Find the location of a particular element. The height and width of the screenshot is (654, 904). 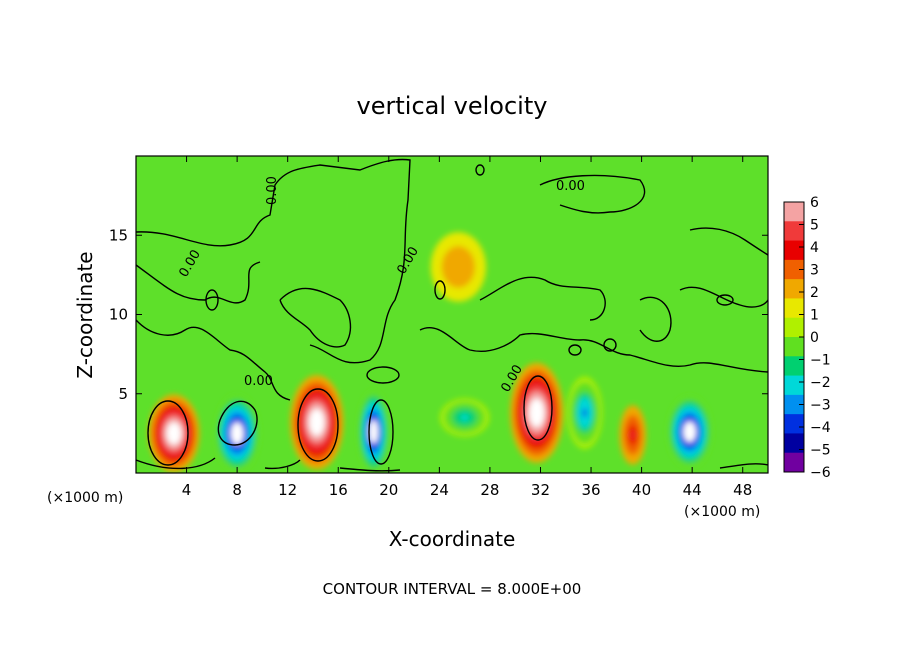

contour-interval-footer: CONTOUR INTERVAL = 8.000E+00 is located at coordinates (452, 589).